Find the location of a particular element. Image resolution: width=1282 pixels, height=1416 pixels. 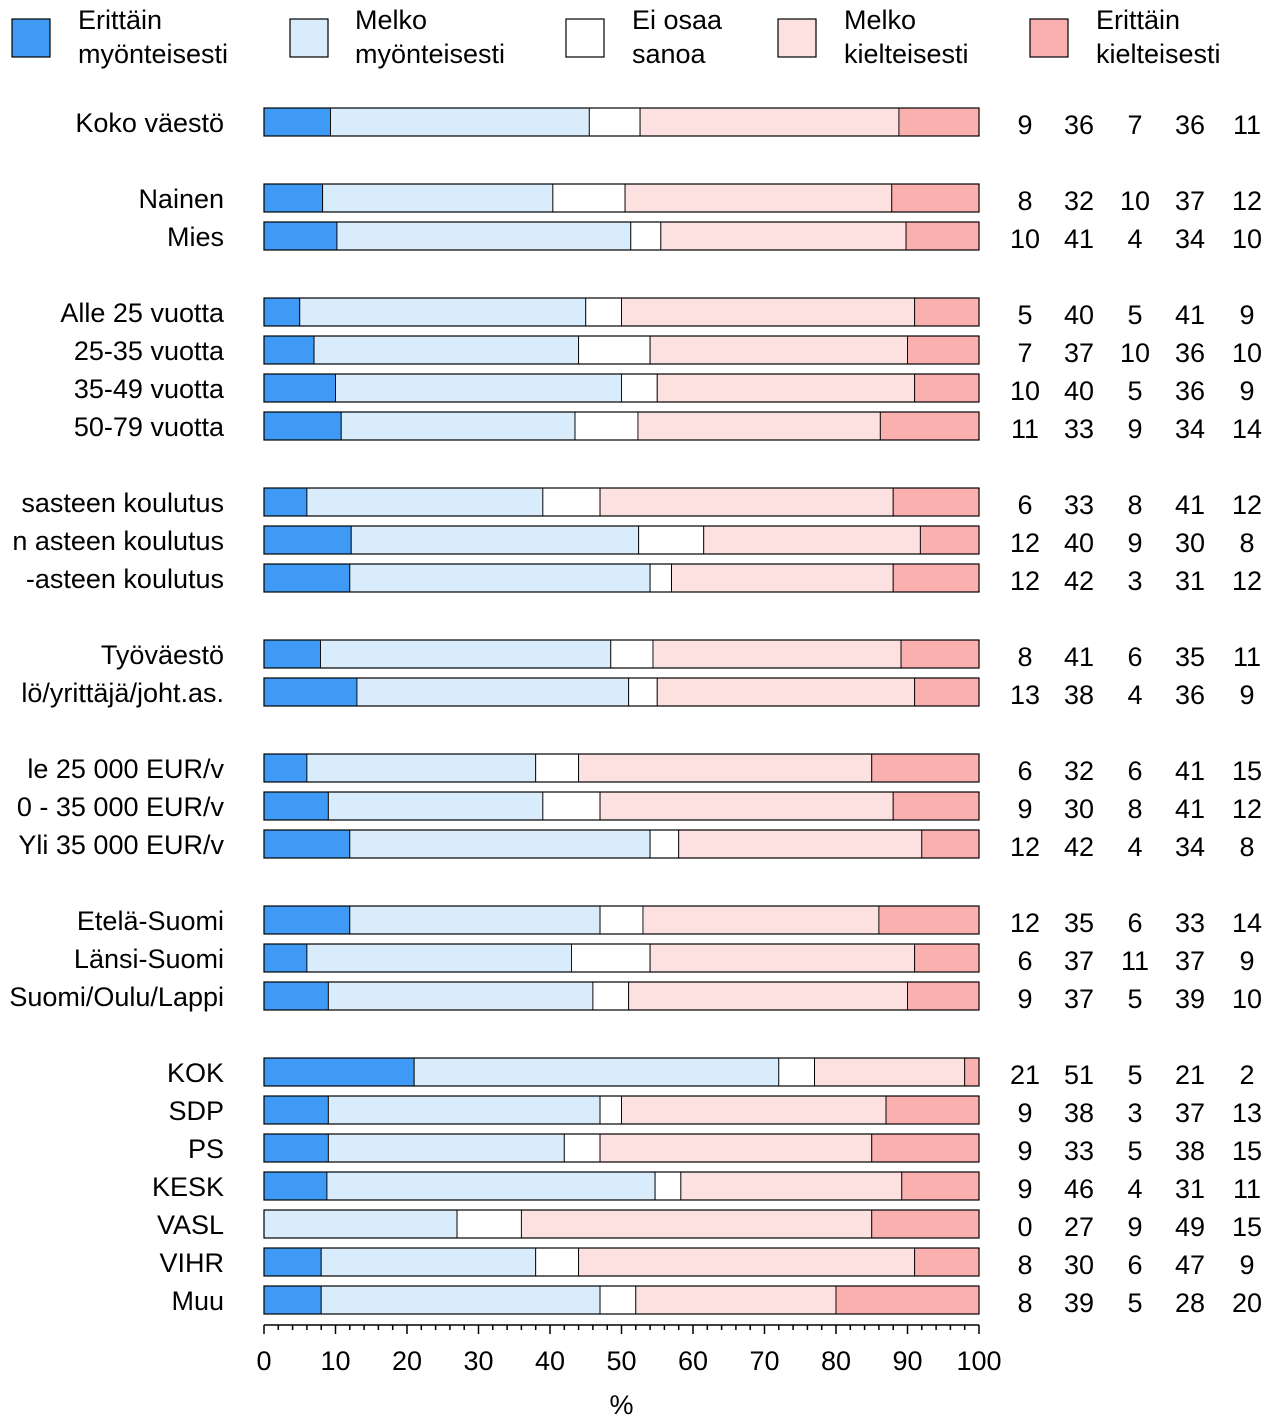

x-tick-label: 50 is located at coordinates (621, 1361).